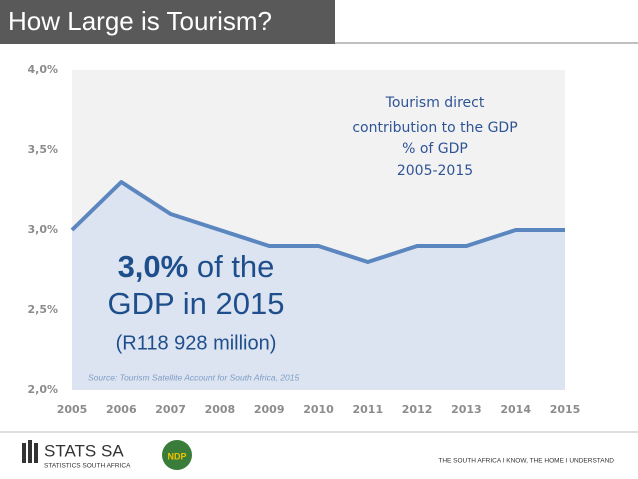 Image resolution: width=638 pixels, height=479 pixels. I want to click on logo-text: STATS SA, so click(84, 450).